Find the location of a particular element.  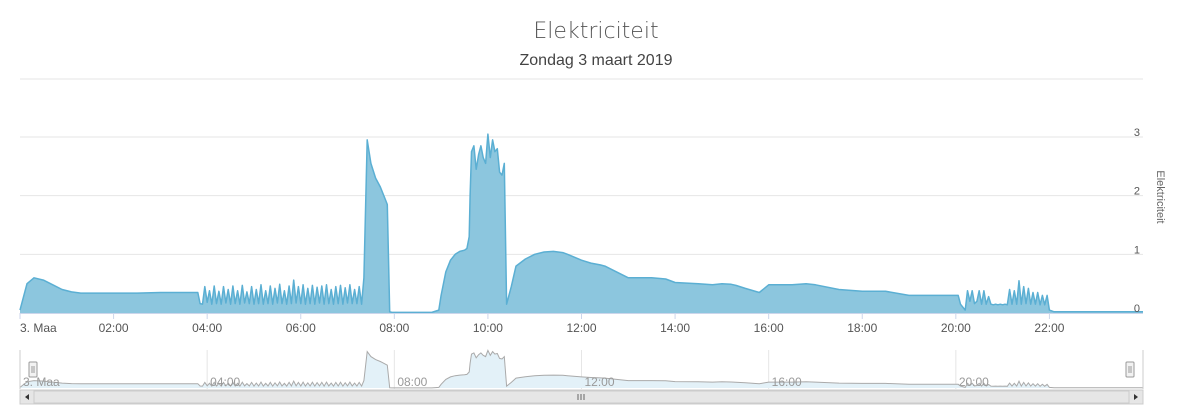

y-axis-label: Elektriciteit is located at coordinates (1160, 196).